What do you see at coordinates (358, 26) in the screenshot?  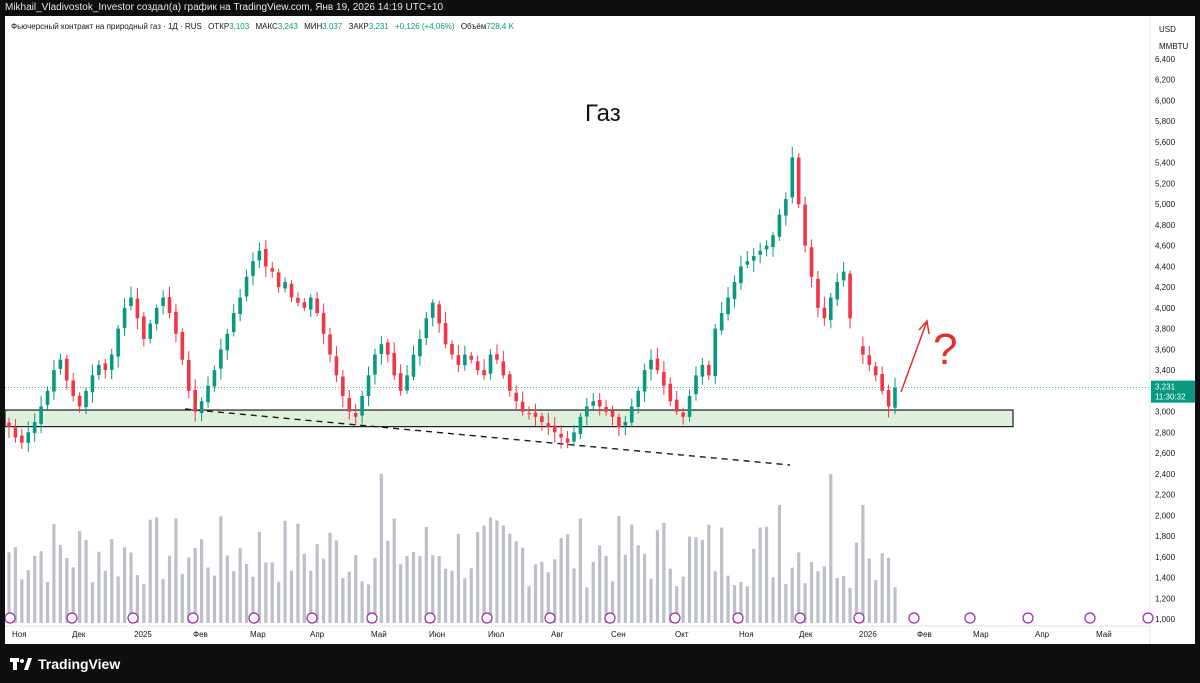 I see `close-label: ЗАКР` at bounding box center [358, 26].